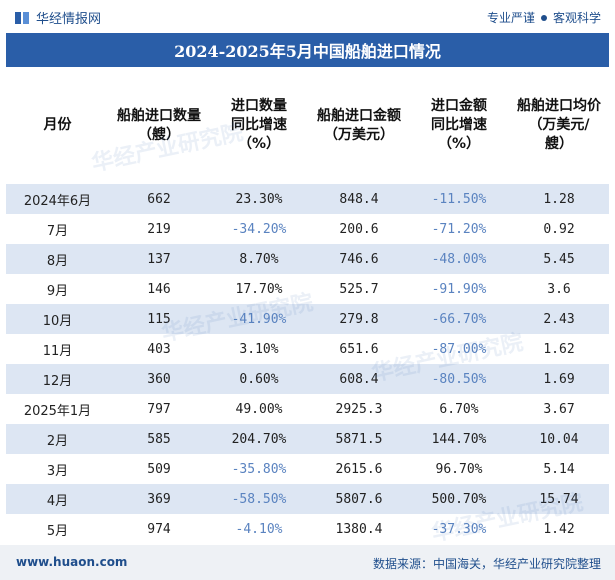 This screenshot has width=615, height=580. I want to click on table-cell: 2月, so click(57, 439).